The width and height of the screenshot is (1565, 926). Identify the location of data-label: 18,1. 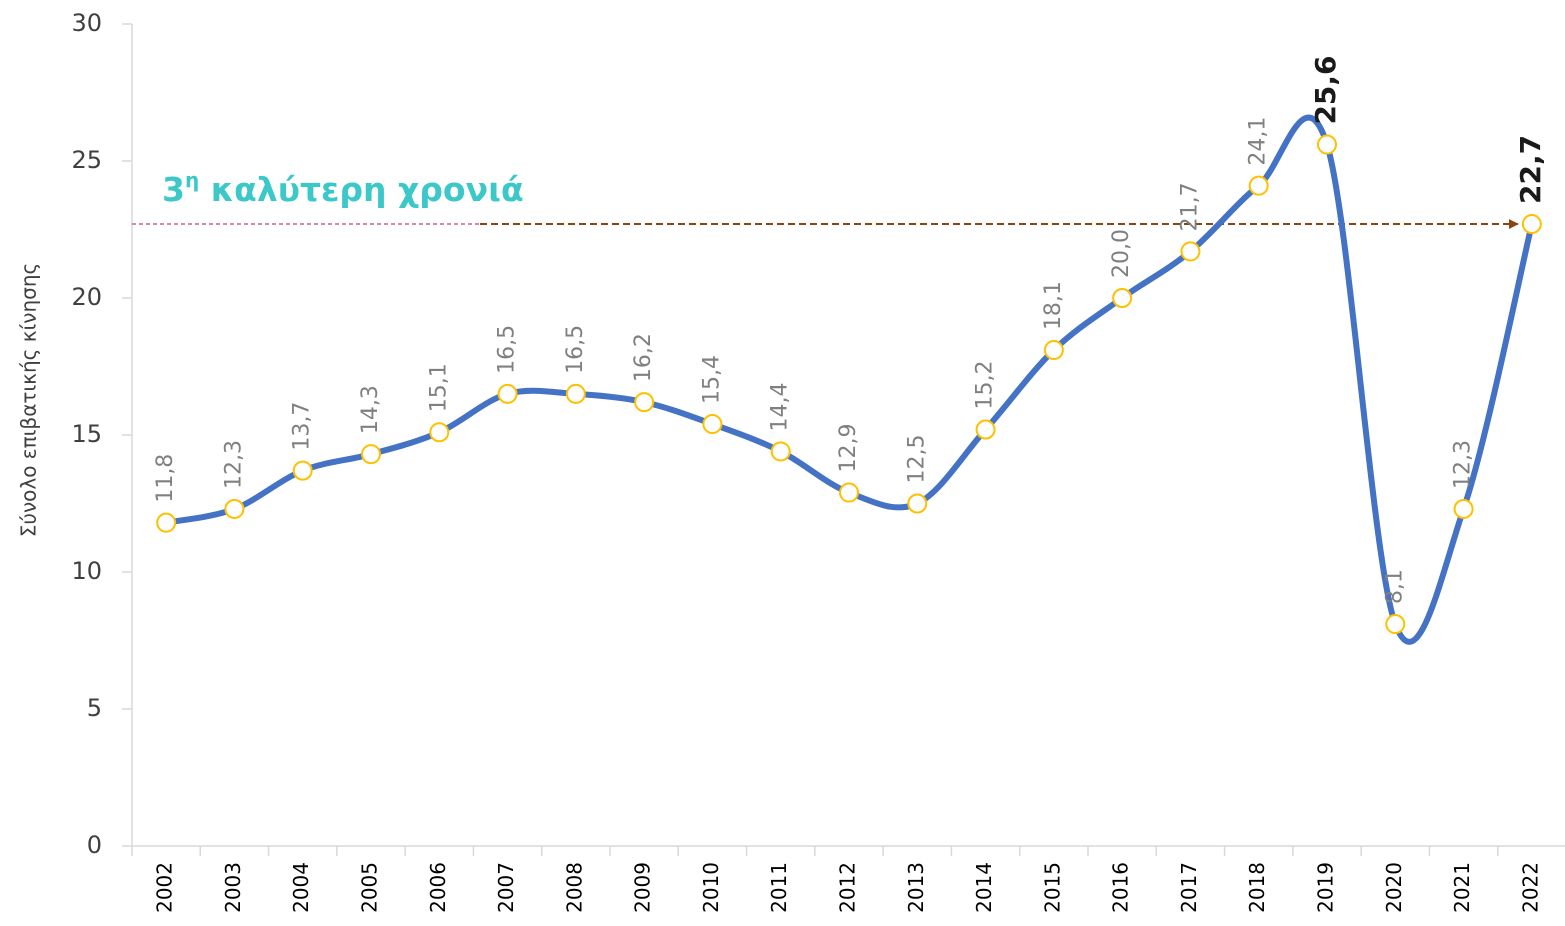
(1053, 305).